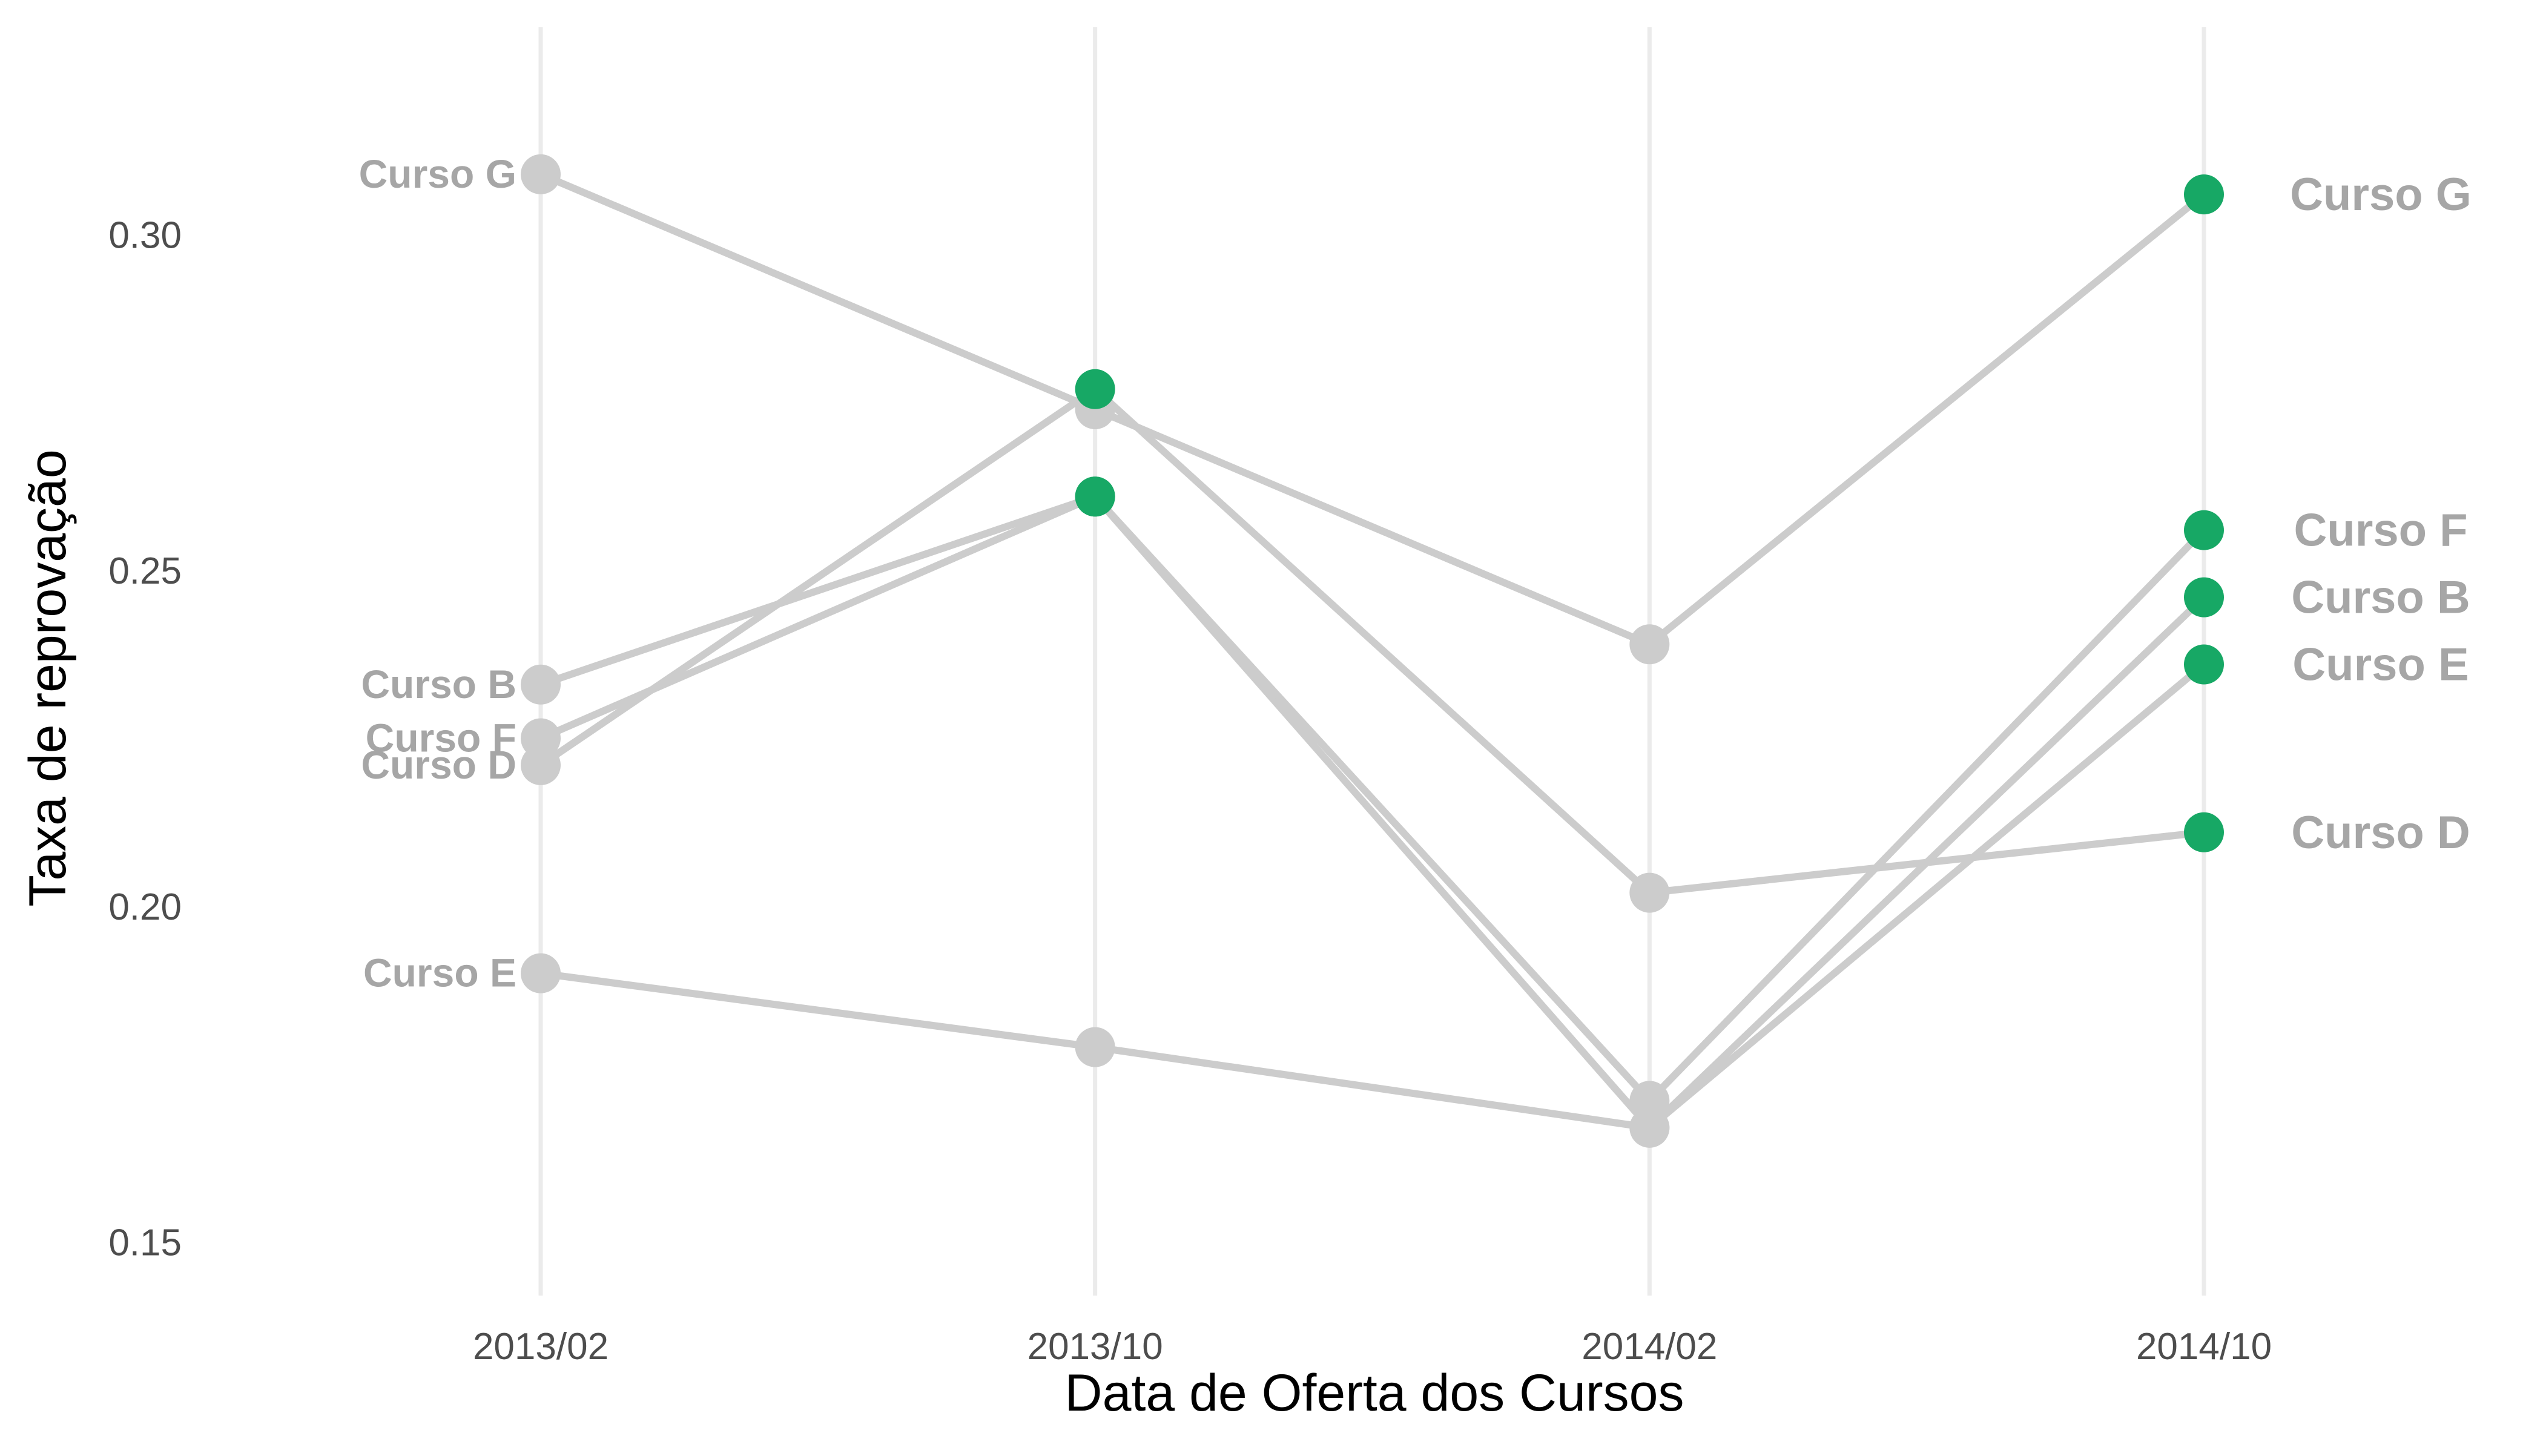 This screenshot has width=2543, height=1456. I want to click on x-axis-title: Data de Oferta dos Cursos, so click(1374, 1393).